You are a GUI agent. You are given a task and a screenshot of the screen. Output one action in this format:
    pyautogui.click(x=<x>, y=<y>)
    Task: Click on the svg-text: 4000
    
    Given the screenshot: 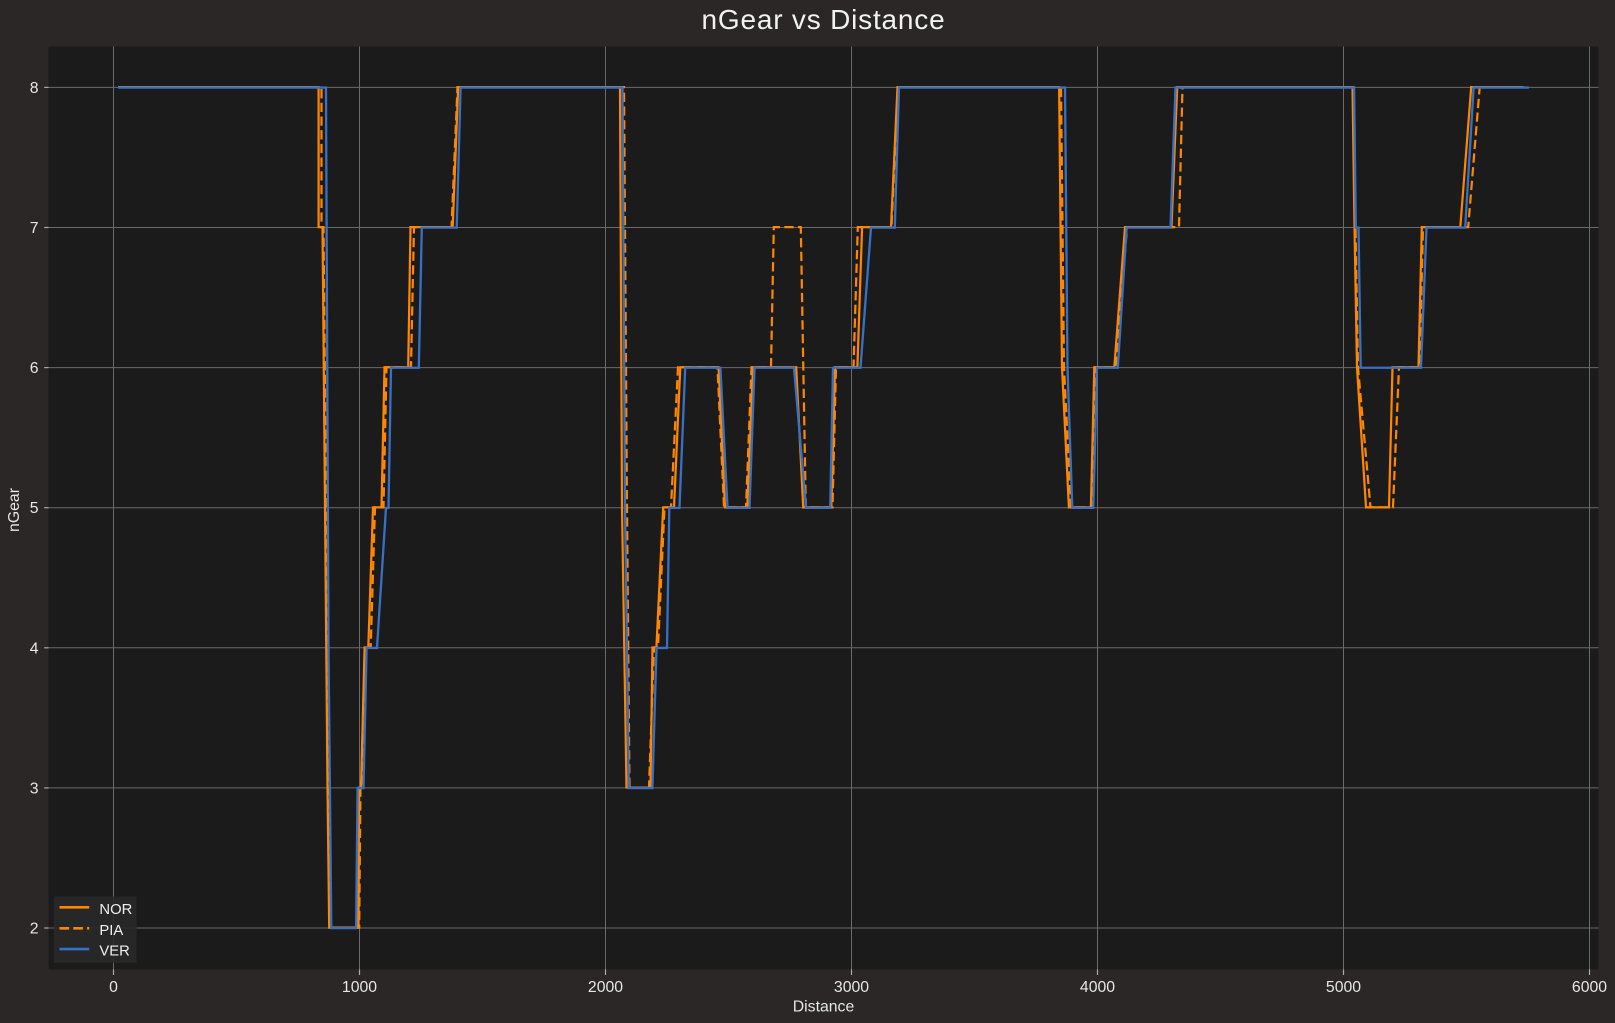 What is the action you would take?
    pyautogui.click(x=1097, y=987)
    